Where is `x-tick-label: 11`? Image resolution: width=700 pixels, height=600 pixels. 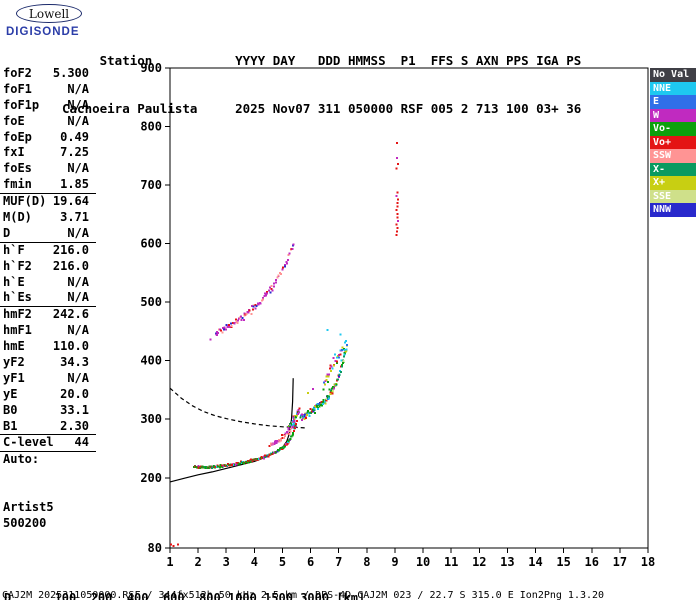
x-tick-label: 11 is located at coordinates (451, 562).